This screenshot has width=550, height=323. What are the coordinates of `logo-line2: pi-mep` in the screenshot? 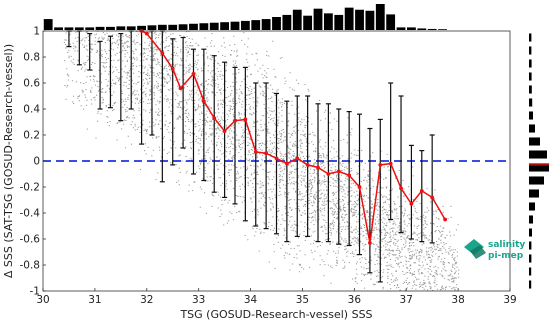 It's located at (506, 256).